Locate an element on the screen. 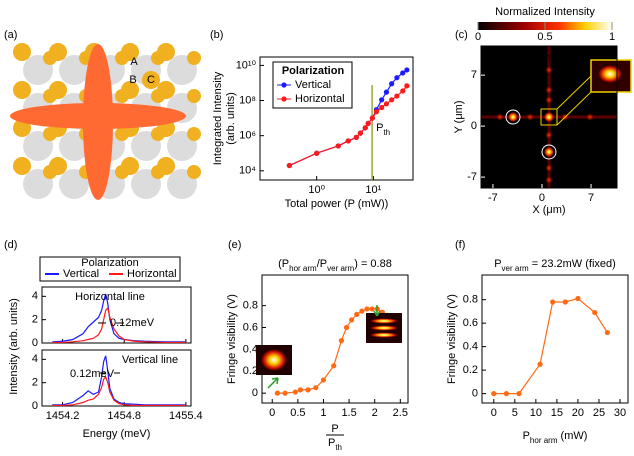  panel-label: (f) is located at coordinates (460, 245).